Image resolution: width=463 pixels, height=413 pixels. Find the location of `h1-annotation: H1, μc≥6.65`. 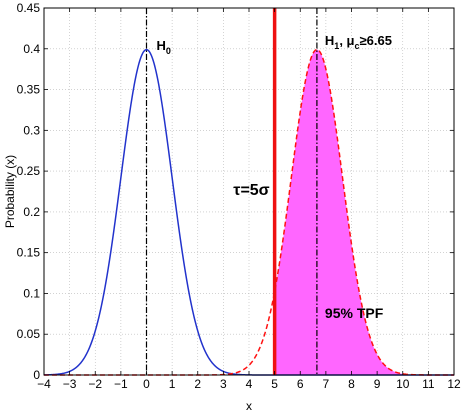

h1-annotation: H1, μc≥6.65 is located at coordinates (358, 42).